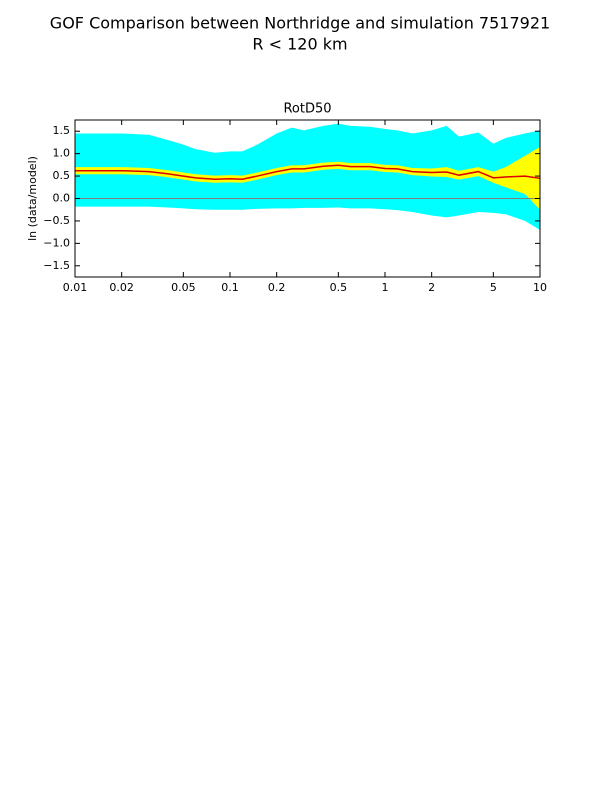  I want to click on mean-line, so click(308, 172).